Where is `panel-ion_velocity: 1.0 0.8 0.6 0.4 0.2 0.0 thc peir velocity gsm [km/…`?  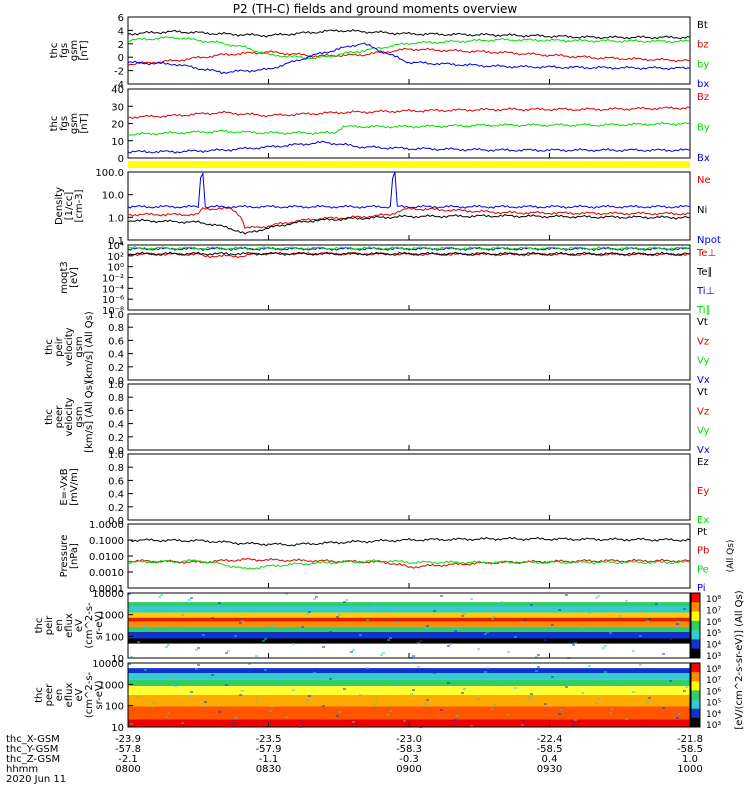 panel-ion_velocity: 1.0 0.8 0.6 0.4 0.2 0.0 thc peir velocity gsm [km/… is located at coordinates (377, 348).